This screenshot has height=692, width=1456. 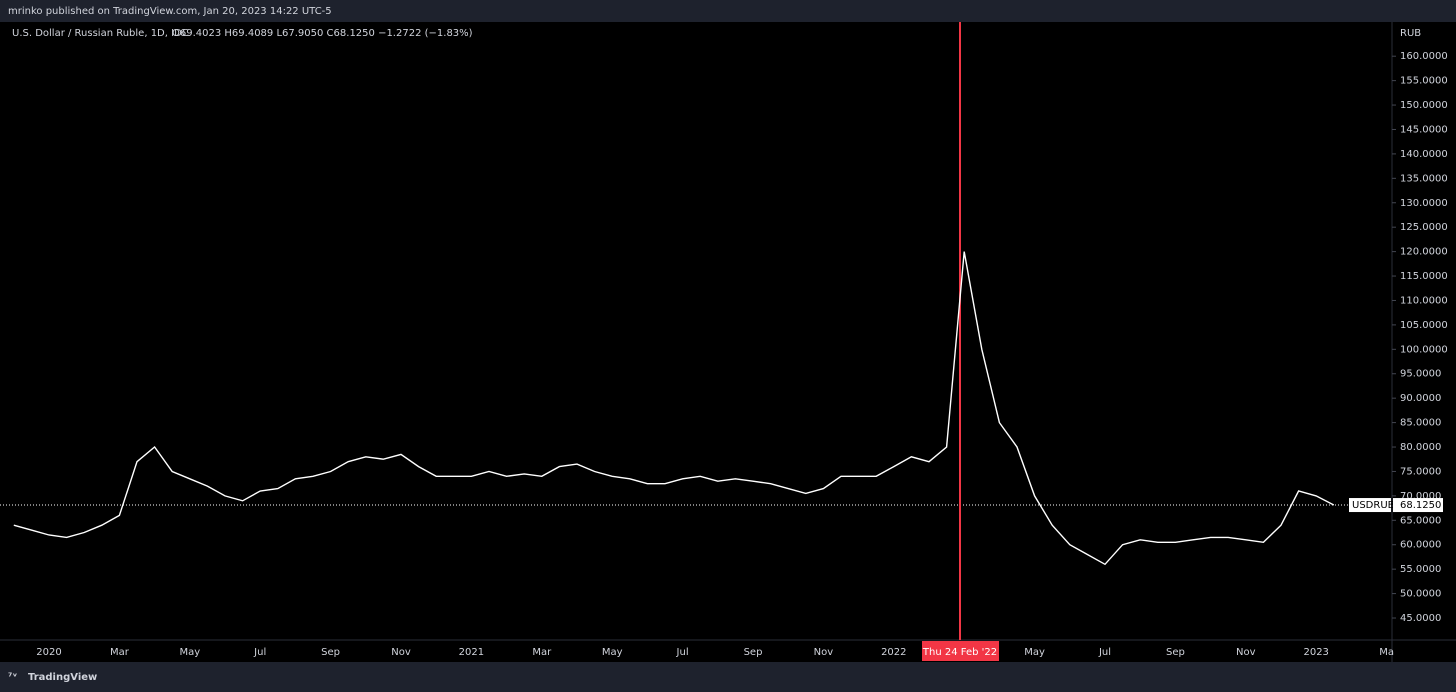 I want to click on chart-title: U.S. Dollar / Russian Ruble, 1D, IDC, so click(x=100, y=33).